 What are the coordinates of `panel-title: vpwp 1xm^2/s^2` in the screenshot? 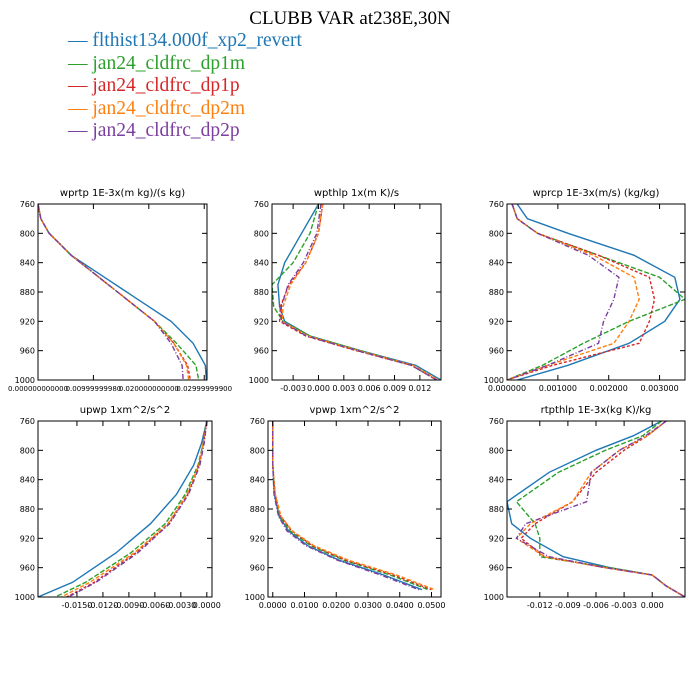 It's located at (354, 410).